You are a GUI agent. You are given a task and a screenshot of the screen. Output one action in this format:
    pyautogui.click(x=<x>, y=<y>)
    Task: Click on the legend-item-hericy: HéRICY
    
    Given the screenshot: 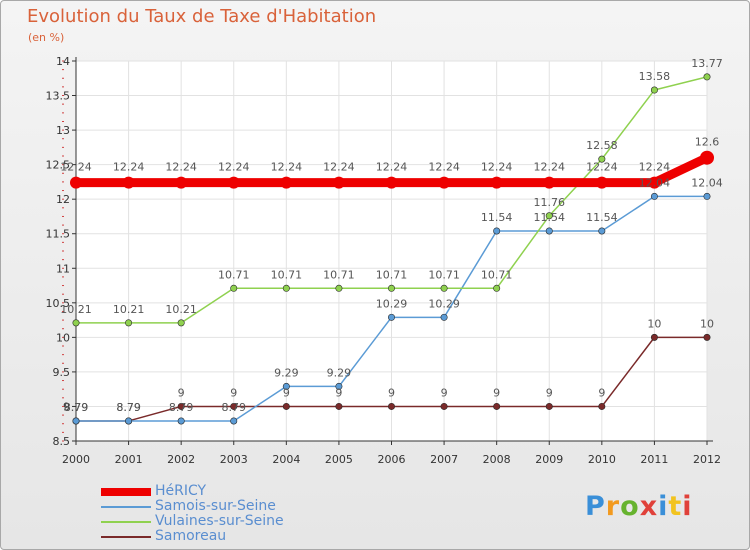 What is the action you would take?
    pyautogui.click(x=231, y=491)
    